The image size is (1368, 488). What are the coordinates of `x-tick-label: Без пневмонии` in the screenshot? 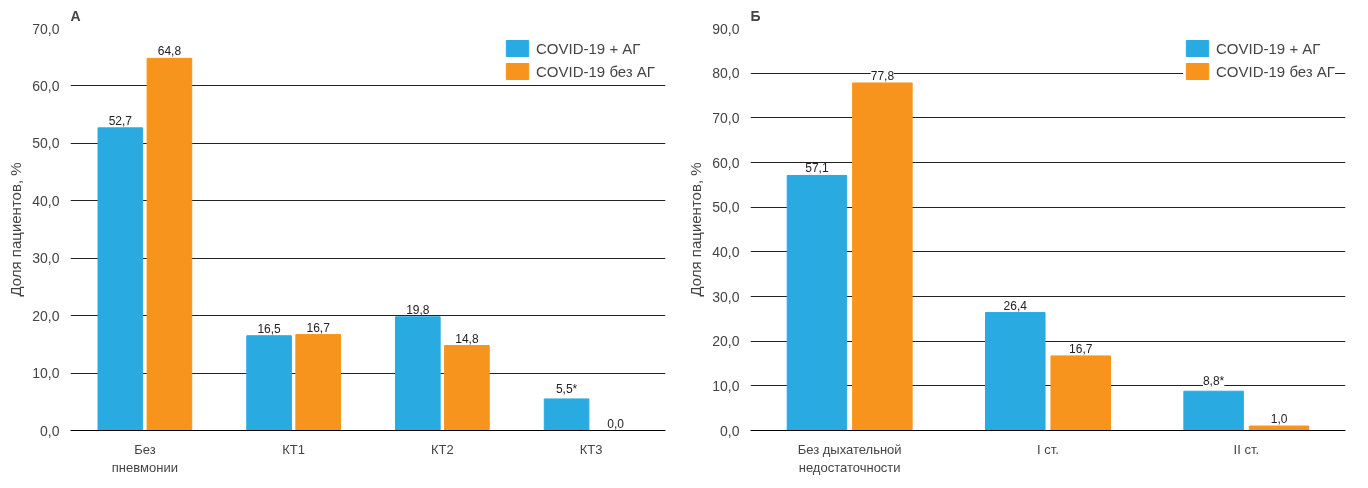 It's located at (144, 458).